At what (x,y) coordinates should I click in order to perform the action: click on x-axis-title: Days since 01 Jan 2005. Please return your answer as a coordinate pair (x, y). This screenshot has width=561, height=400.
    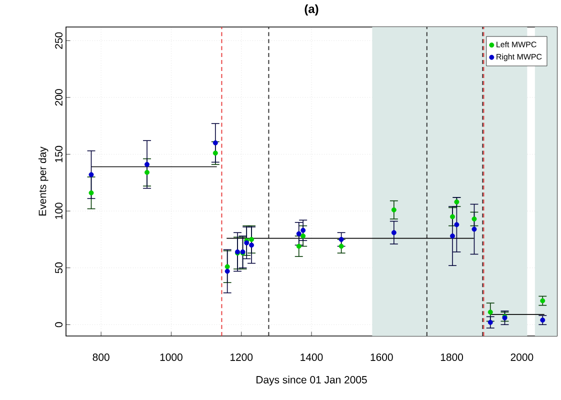
    Looking at the image, I should click on (311, 381).